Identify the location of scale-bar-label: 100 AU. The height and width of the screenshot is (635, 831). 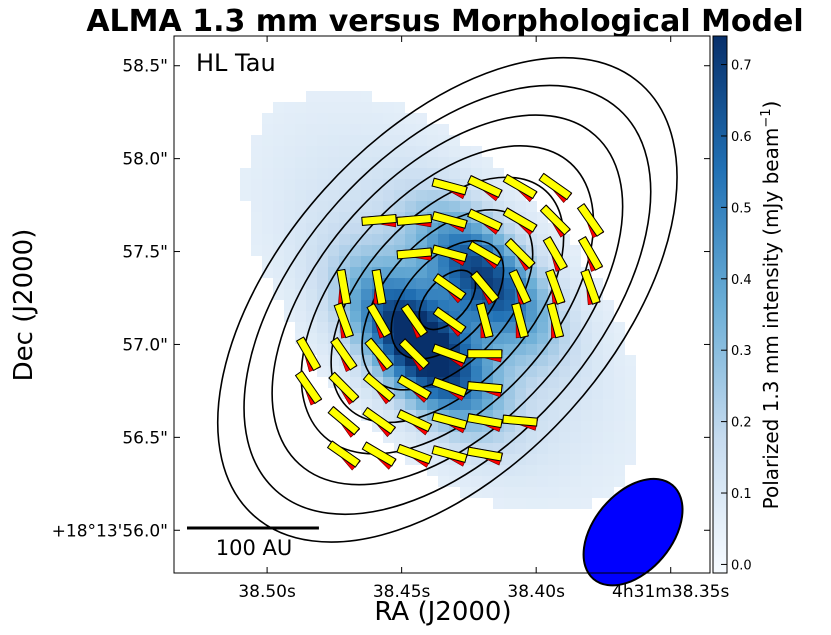
(254, 548).